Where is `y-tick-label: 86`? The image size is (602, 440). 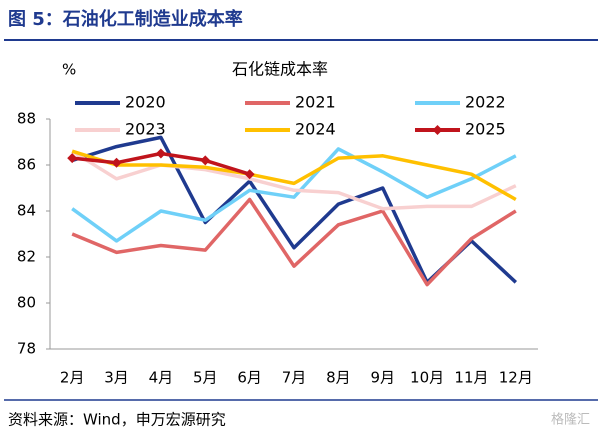
y-tick-label: 86 is located at coordinates (26, 165).